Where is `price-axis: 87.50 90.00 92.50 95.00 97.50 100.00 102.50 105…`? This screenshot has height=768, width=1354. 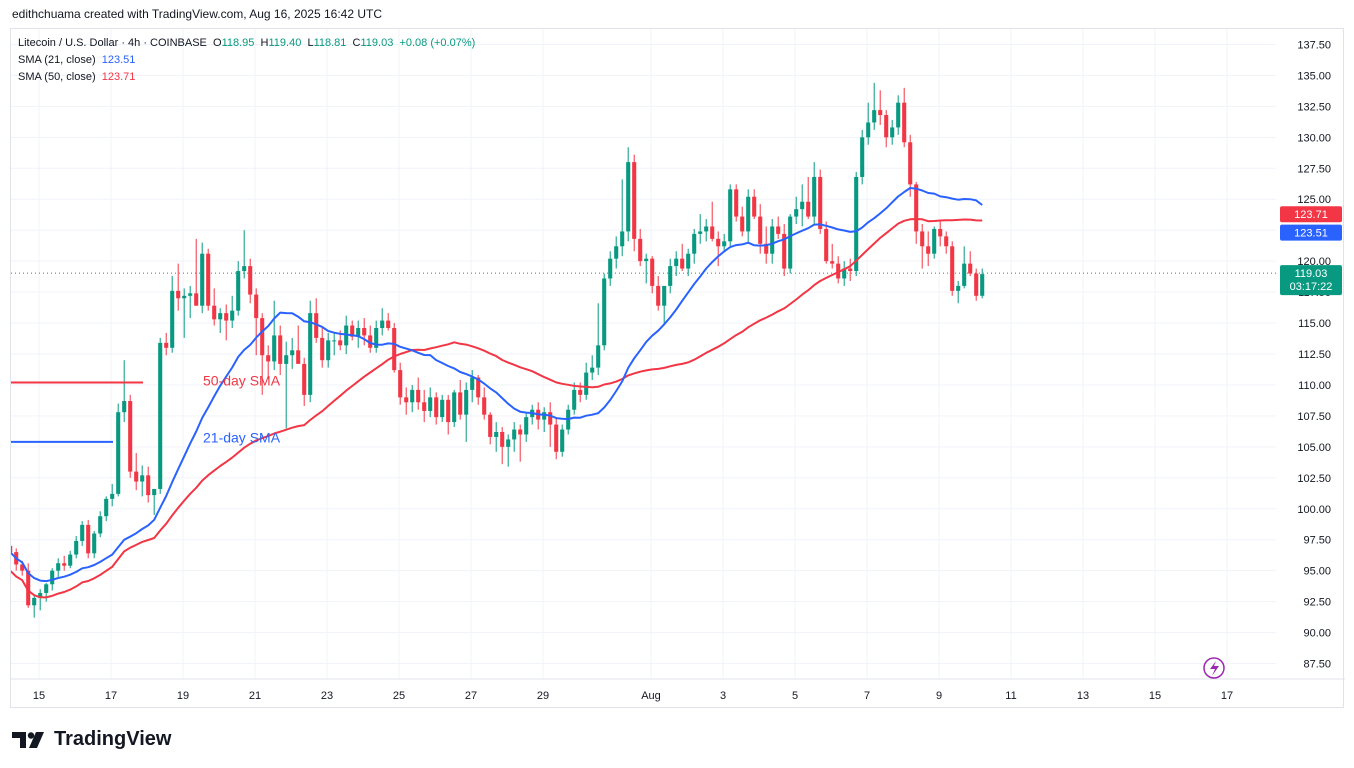
price-axis: 87.50 90.00 92.50 95.00 97.50 100.00 102.50 105… is located at coordinates (1314, 354).